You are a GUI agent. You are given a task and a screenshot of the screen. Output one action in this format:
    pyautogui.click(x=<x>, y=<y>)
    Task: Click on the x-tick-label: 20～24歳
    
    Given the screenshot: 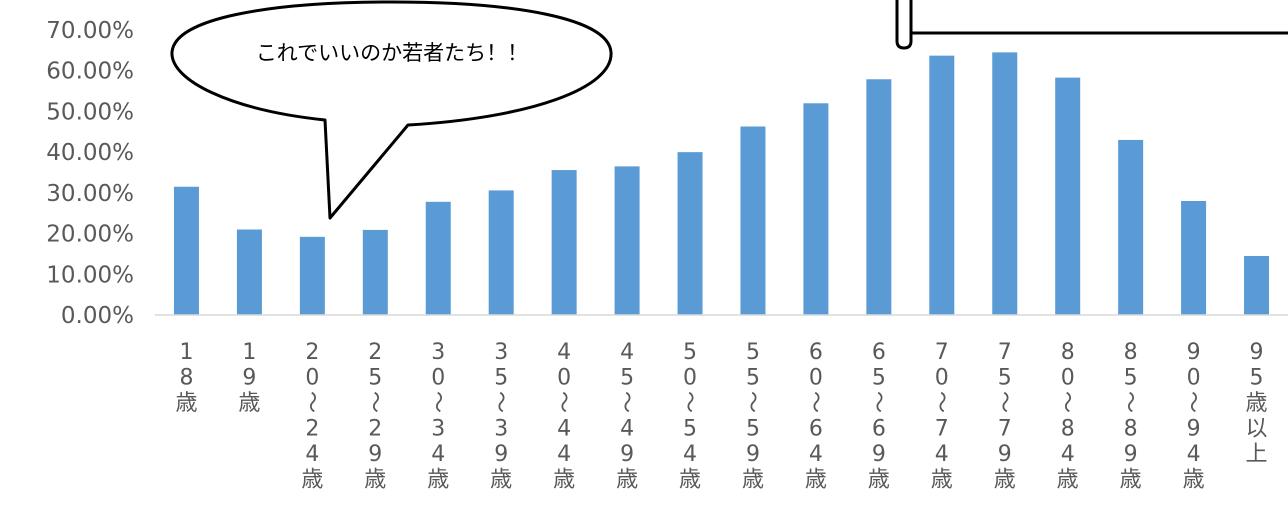 What is the action you would take?
    pyautogui.click(x=310, y=416)
    